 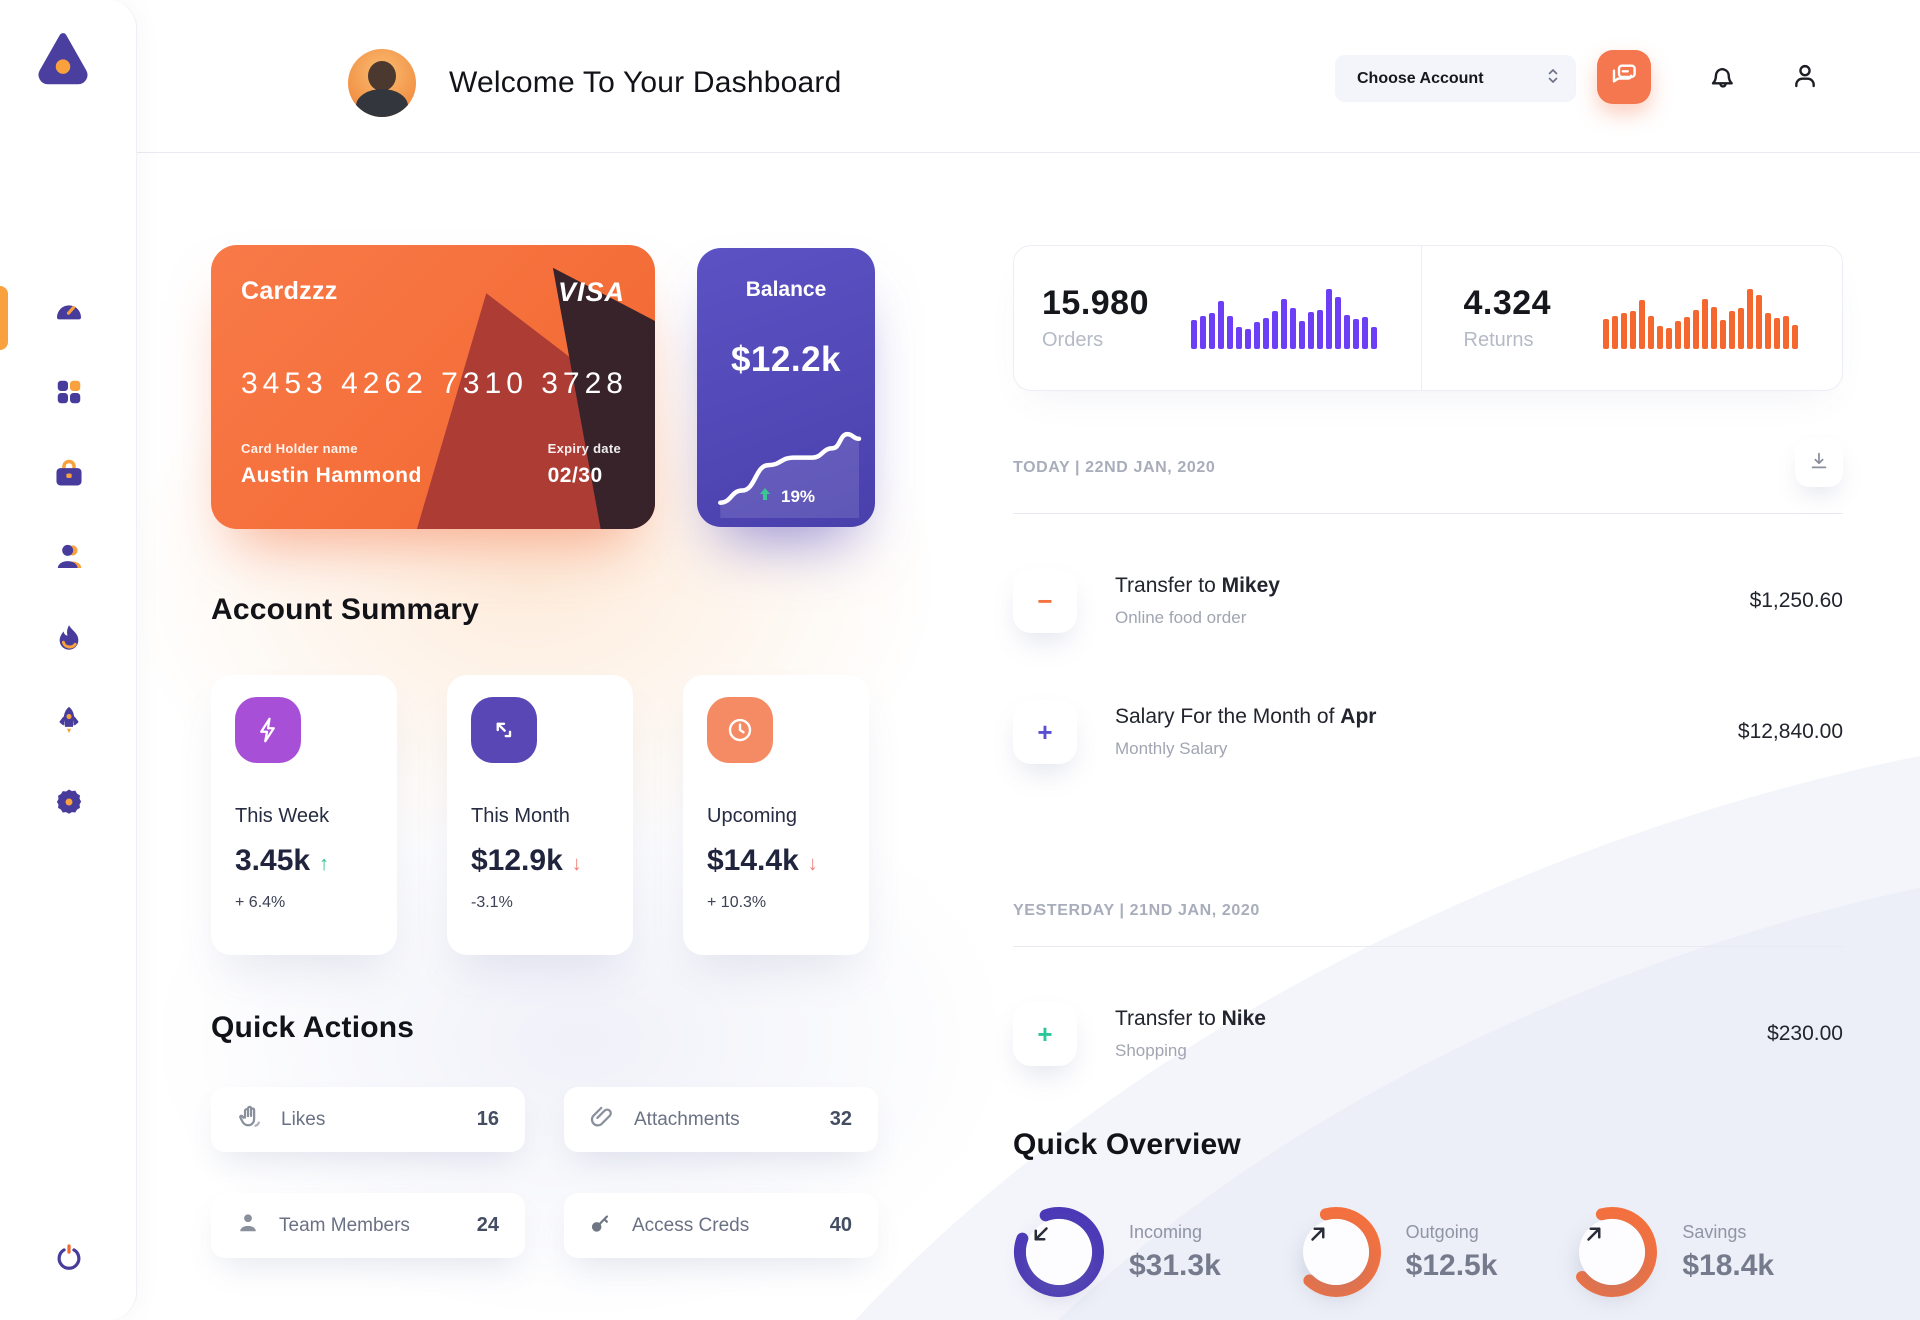 What do you see at coordinates (504, 730) in the screenshot?
I see `trend-arrows-icon` at bounding box center [504, 730].